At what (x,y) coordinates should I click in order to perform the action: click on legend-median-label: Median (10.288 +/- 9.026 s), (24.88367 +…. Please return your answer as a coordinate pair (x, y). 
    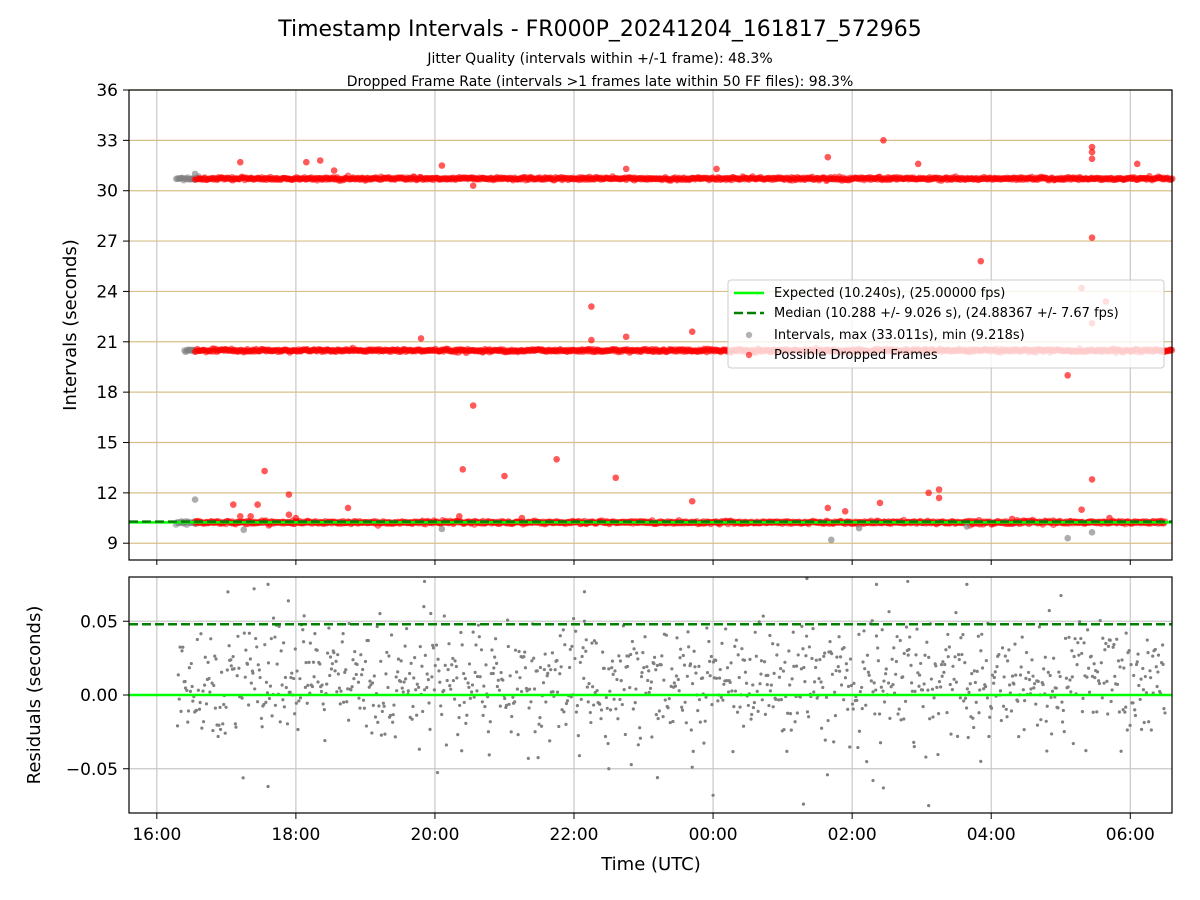
    Looking at the image, I should click on (946, 313).